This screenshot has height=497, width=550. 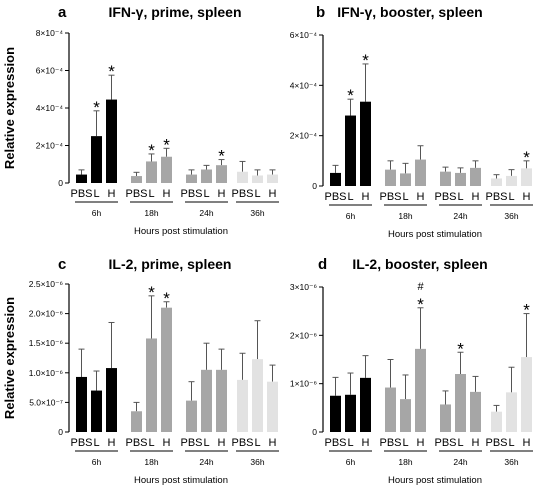 What do you see at coordinates (303, 335) in the screenshot?
I see `y-tick-label: 2×10⁻⁶` at bounding box center [303, 335].